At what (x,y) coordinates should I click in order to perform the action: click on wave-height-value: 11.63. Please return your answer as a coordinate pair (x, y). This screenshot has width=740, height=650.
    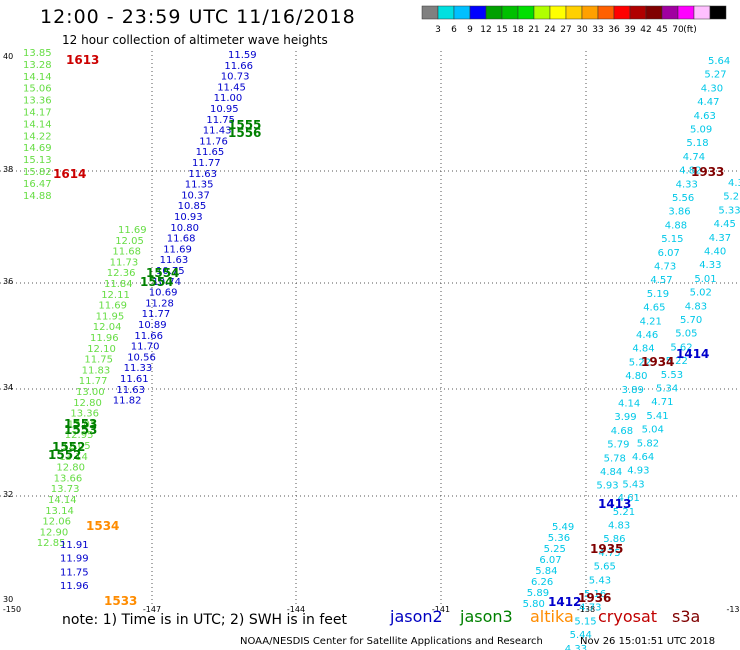
    Looking at the image, I should click on (130, 390).